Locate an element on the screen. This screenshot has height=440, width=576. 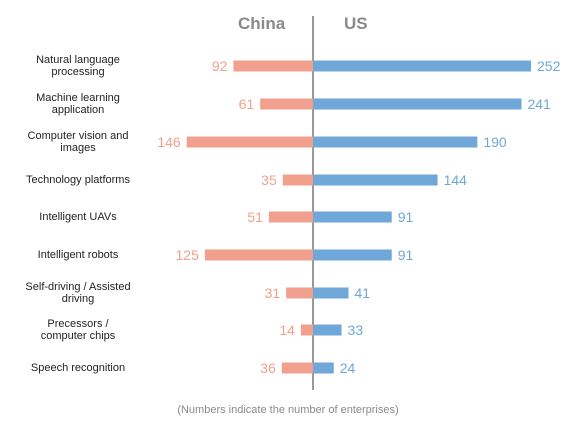
category-label-line: Speech recognition is located at coordinates (78, 368).